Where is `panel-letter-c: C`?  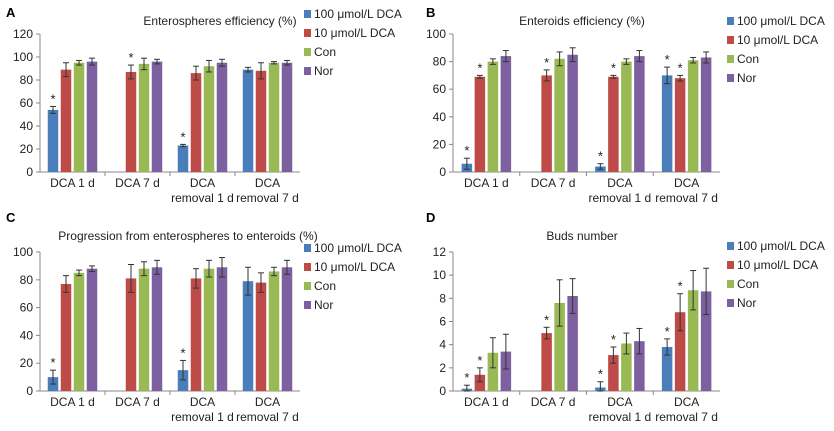 panel-letter-c: C is located at coordinates (11, 217).